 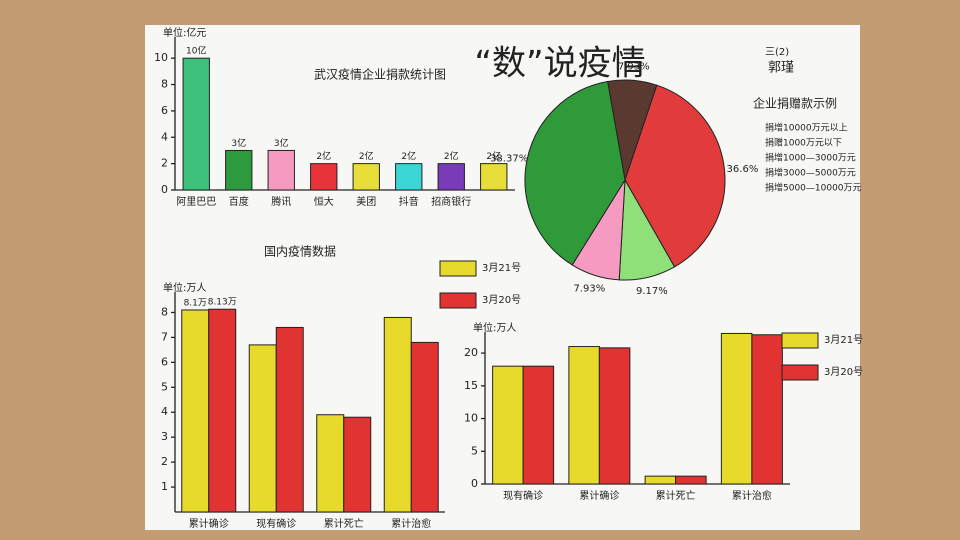 What do you see at coordinates (451, 201) in the screenshot?
I see `x-tick-label: 招商银行` at bounding box center [451, 201].